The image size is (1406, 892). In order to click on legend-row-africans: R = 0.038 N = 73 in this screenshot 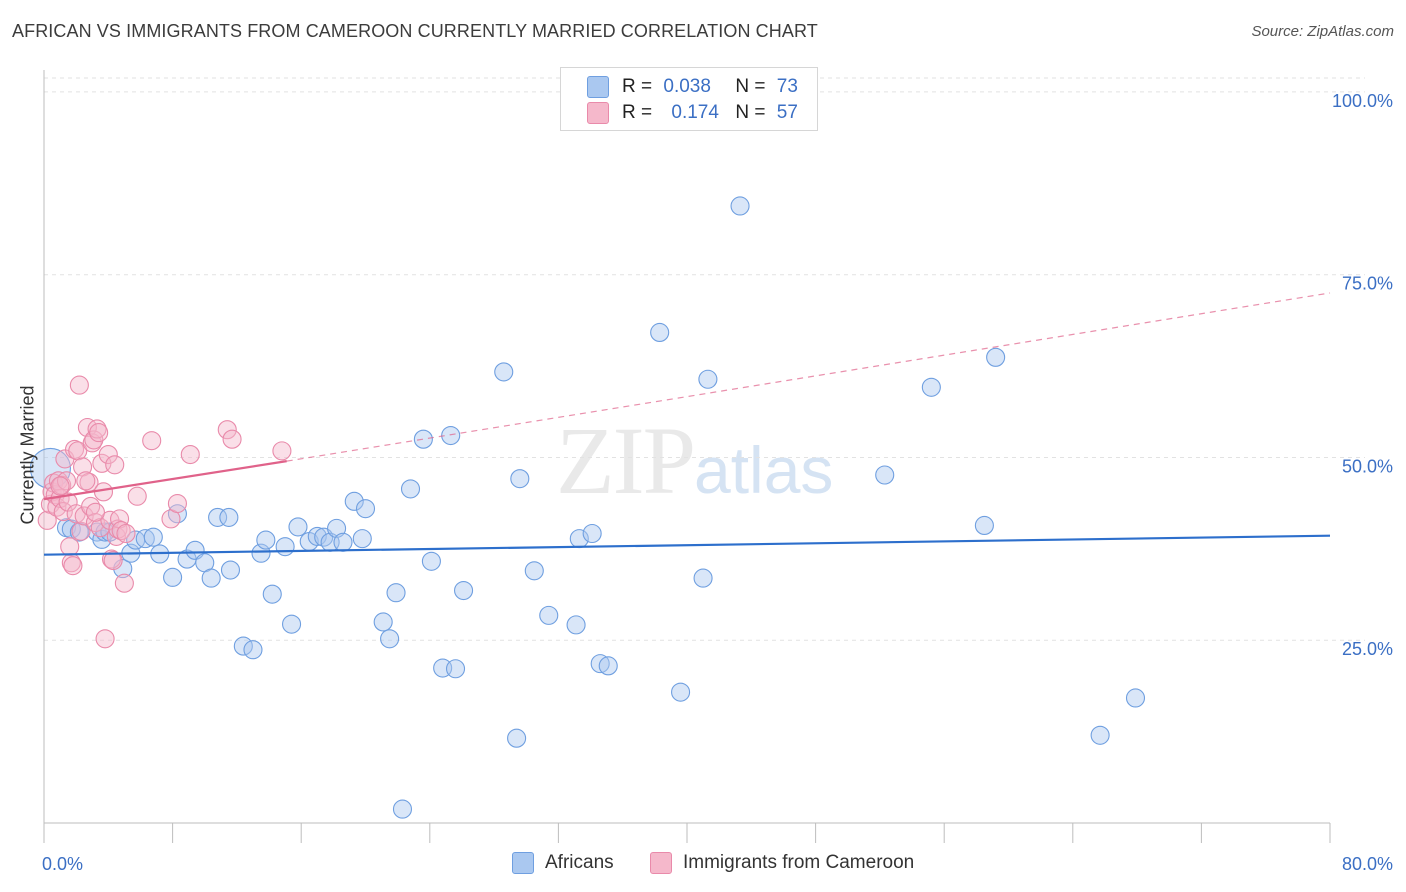, I will do `click(692, 87)`.